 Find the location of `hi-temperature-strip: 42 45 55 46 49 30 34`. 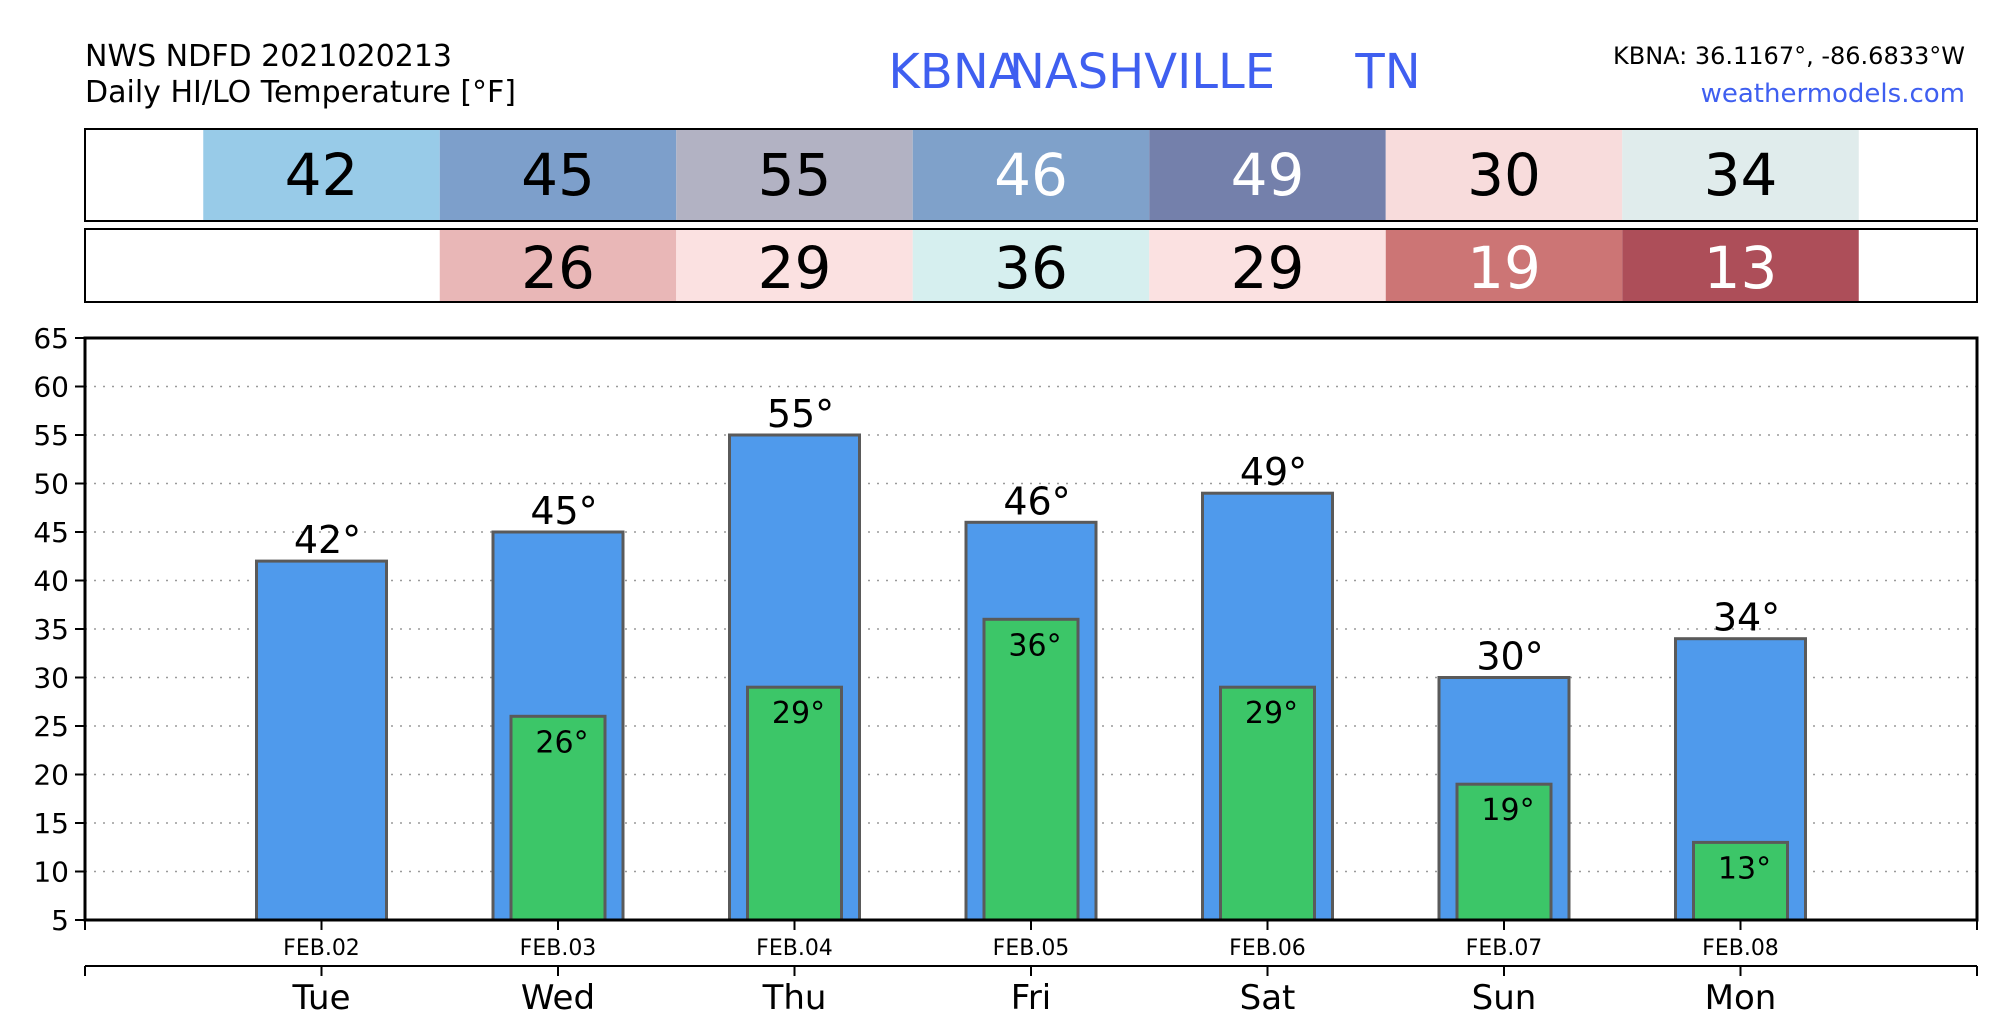

hi-temperature-strip: 42 45 55 46 49 30 34 is located at coordinates (1031, 175).